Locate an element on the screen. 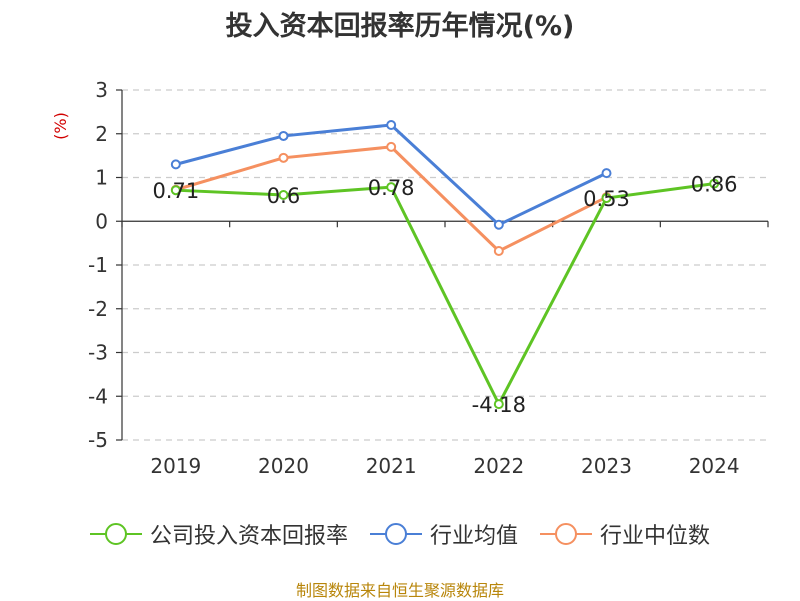 This screenshot has height=601, width=800. legend-label: 行业均值 is located at coordinates (473, 536).